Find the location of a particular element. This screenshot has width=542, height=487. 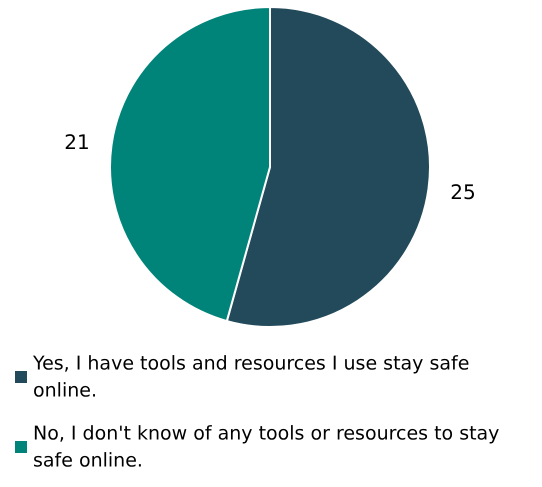

legend-label: No, I don't know of any tools or resources to stay safe online. is located at coordinates (269, 447).